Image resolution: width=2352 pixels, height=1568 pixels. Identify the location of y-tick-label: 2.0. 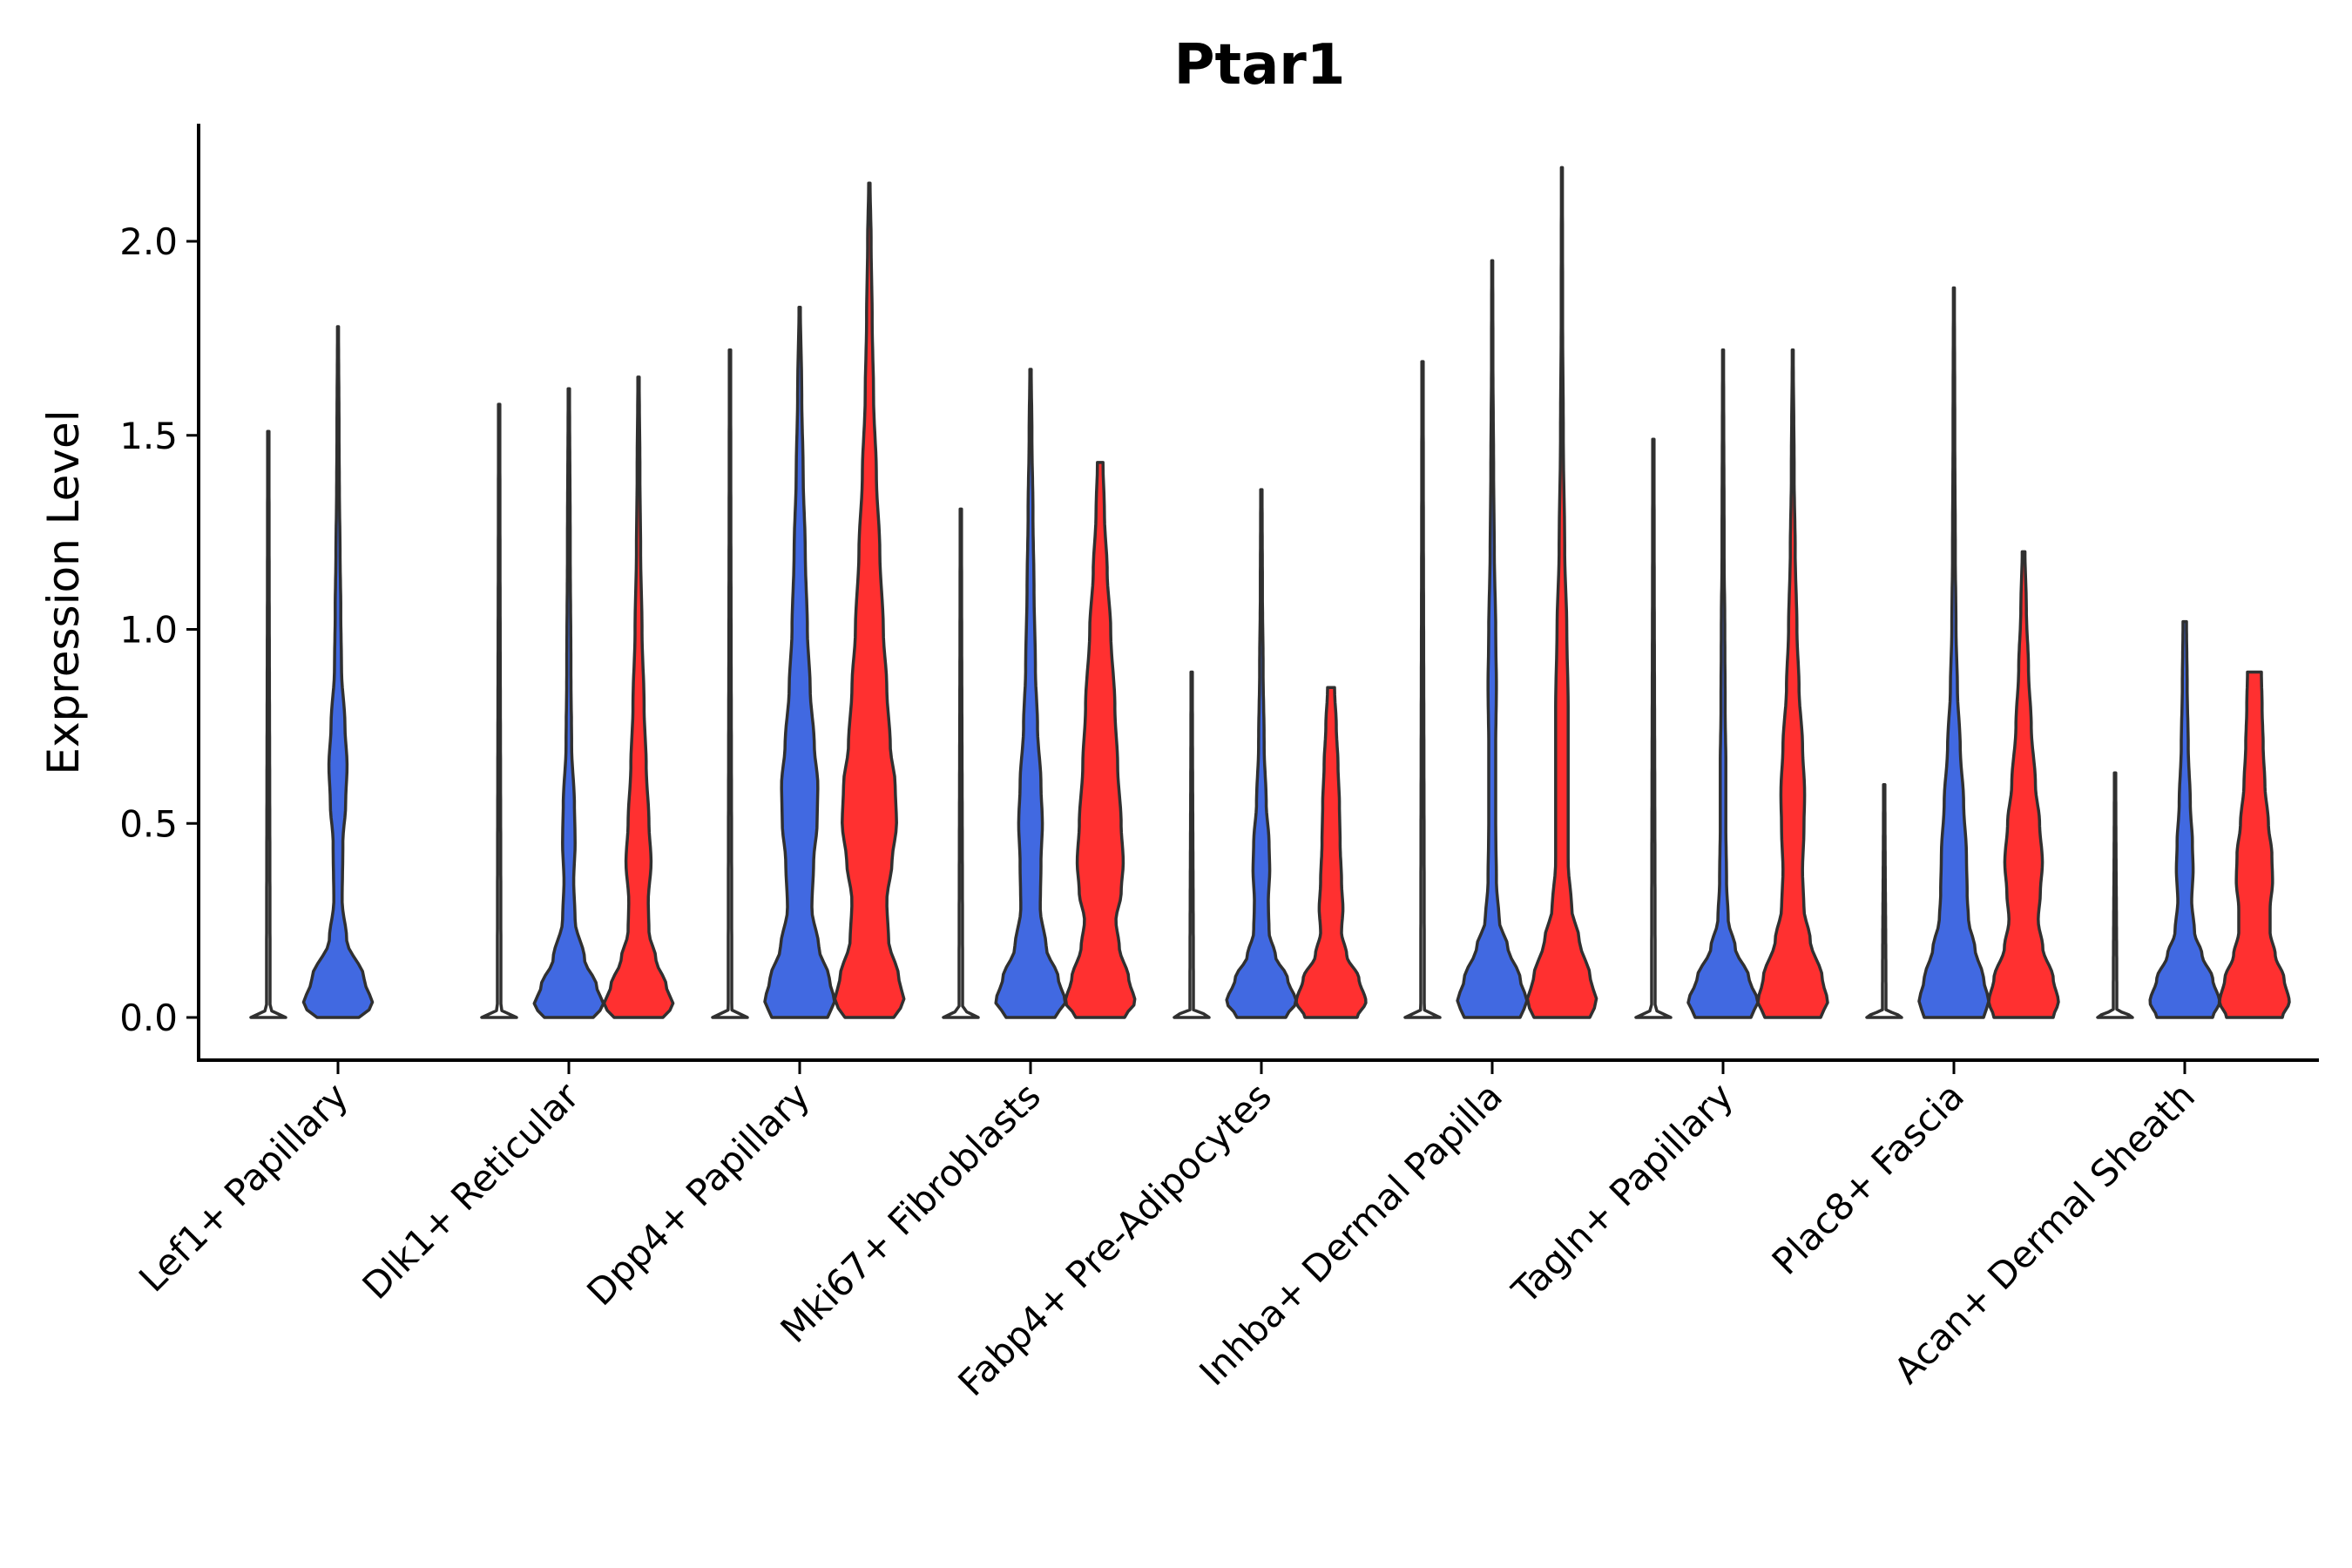
(148, 241).